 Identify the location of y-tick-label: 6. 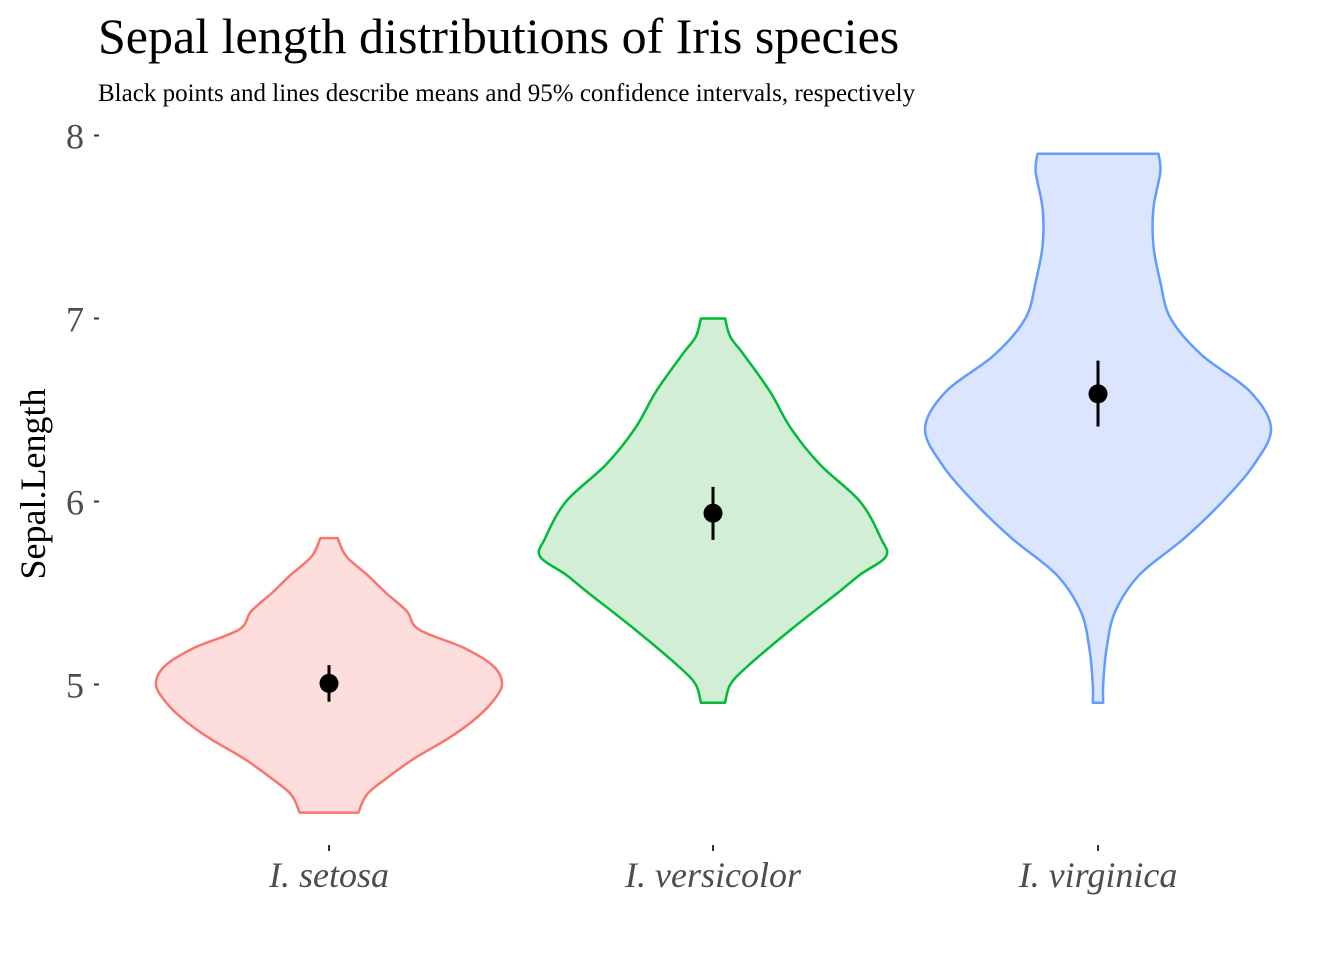
(75, 503).